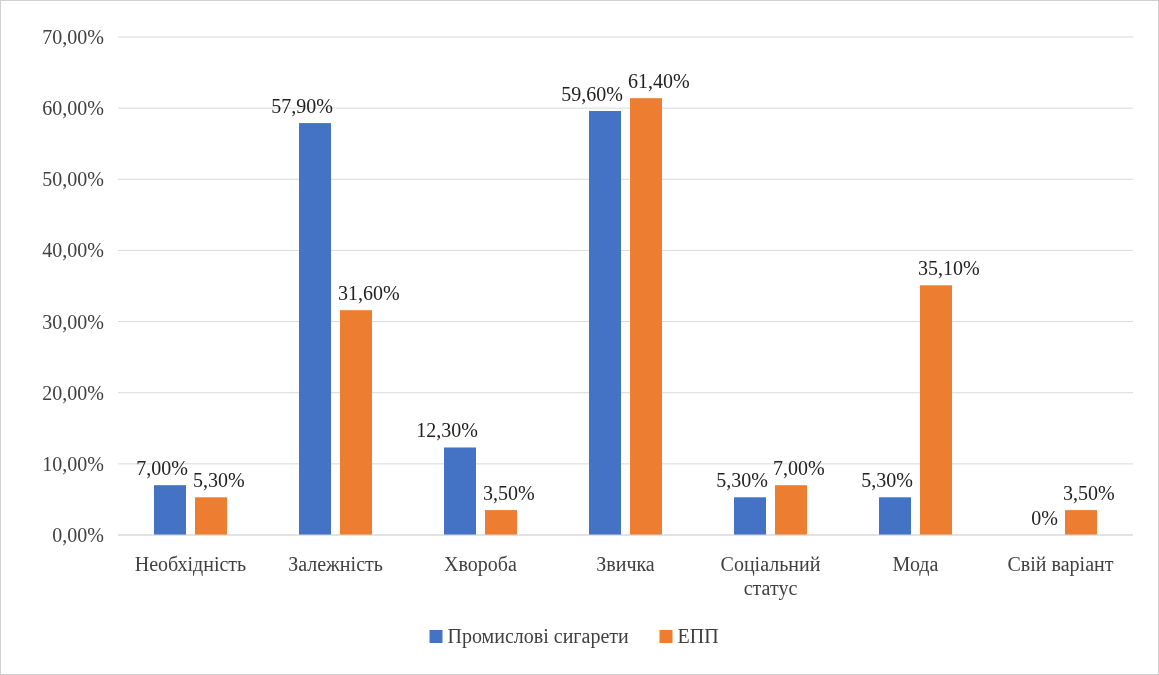 This screenshot has width=1159, height=675. I want to click on data-label: 59,60%, so click(592, 93).